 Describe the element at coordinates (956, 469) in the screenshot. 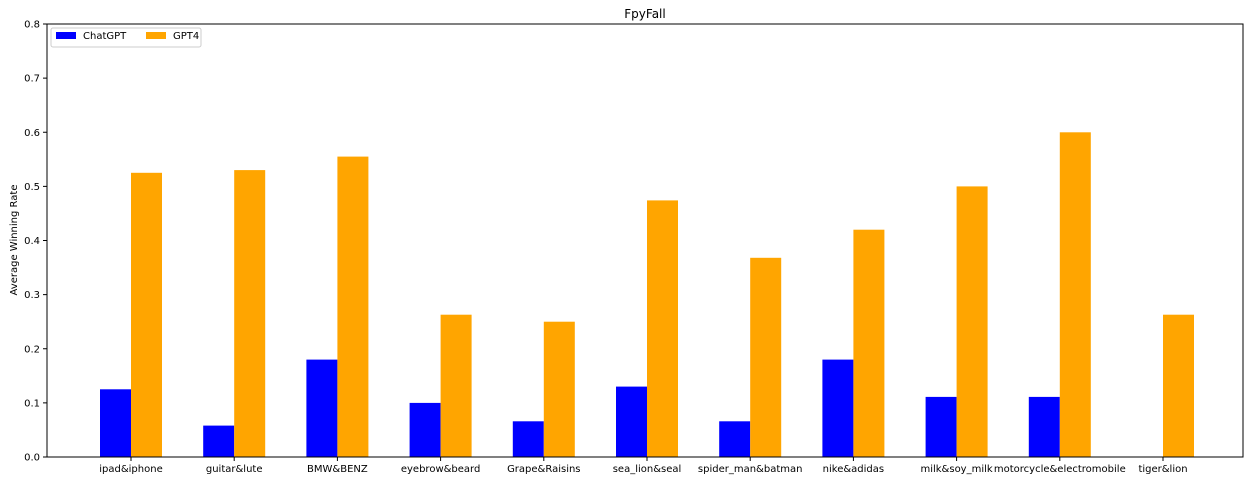

I see `x-tick-label: milk&soy_milk` at that location.